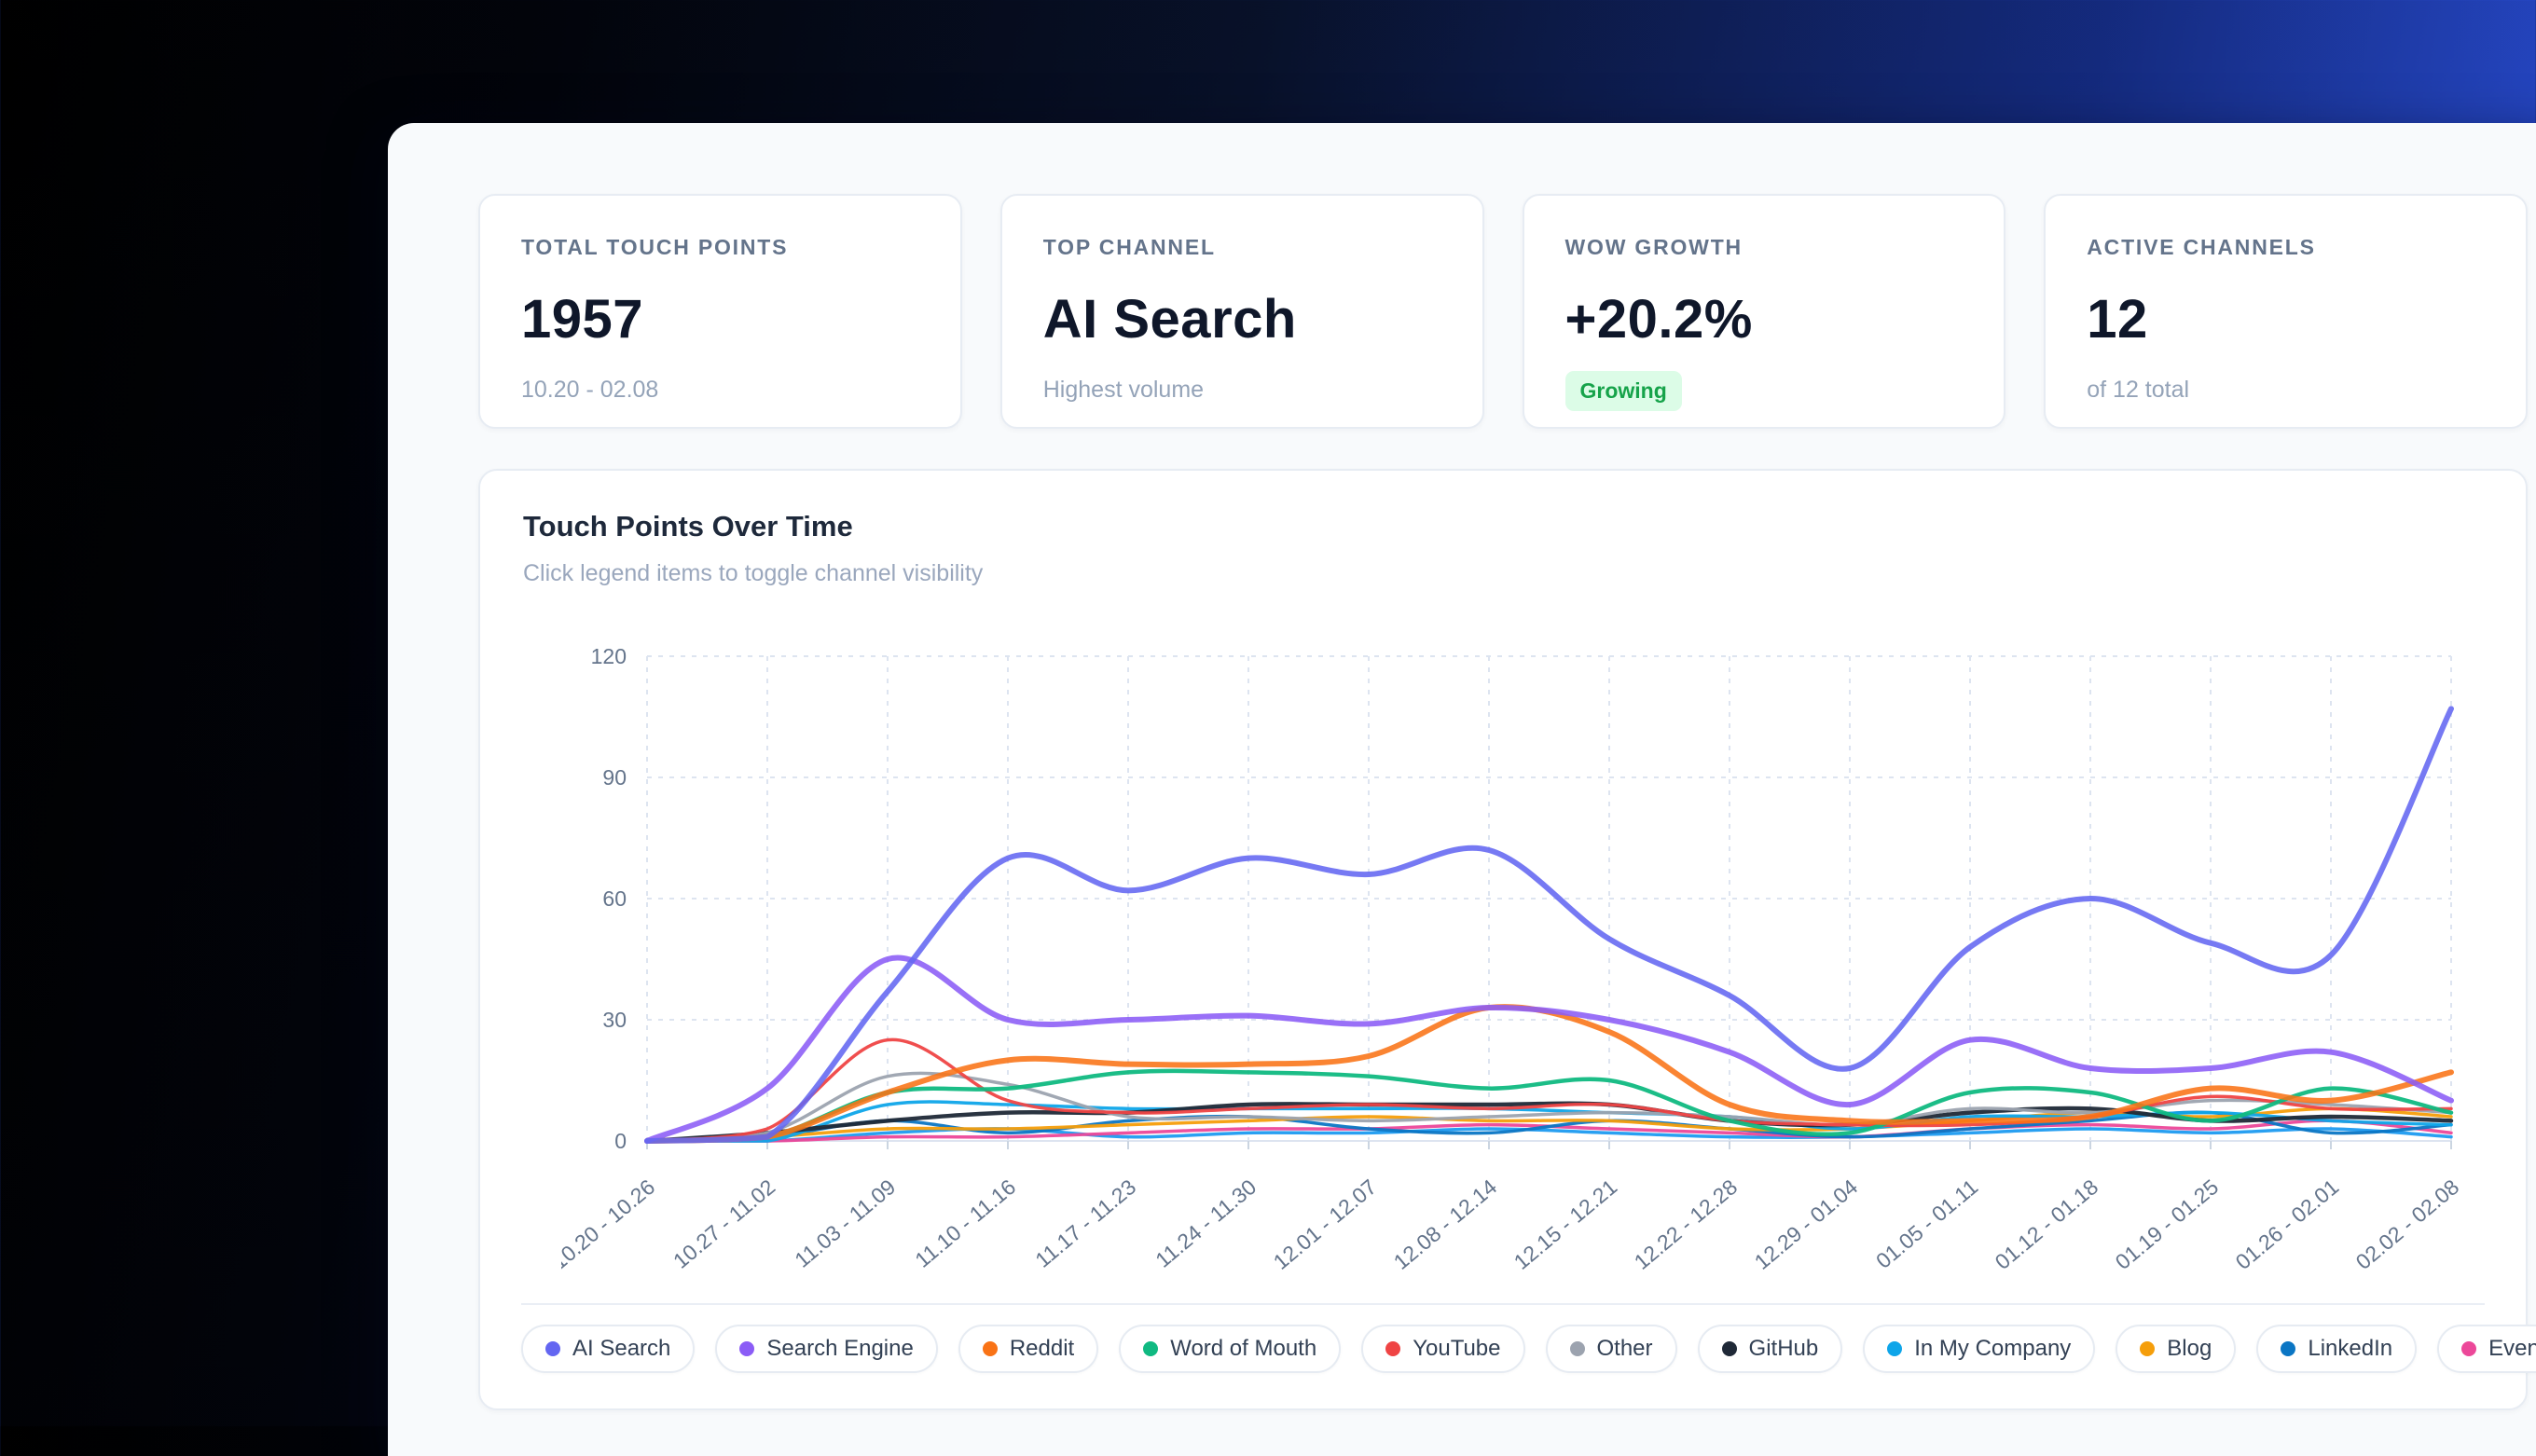 Image resolution: width=2536 pixels, height=1456 pixels. Describe the element at coordinates (965, 1223) in the screenshot. I see `x-tick-label: 11.10 - 11.16` at that location.